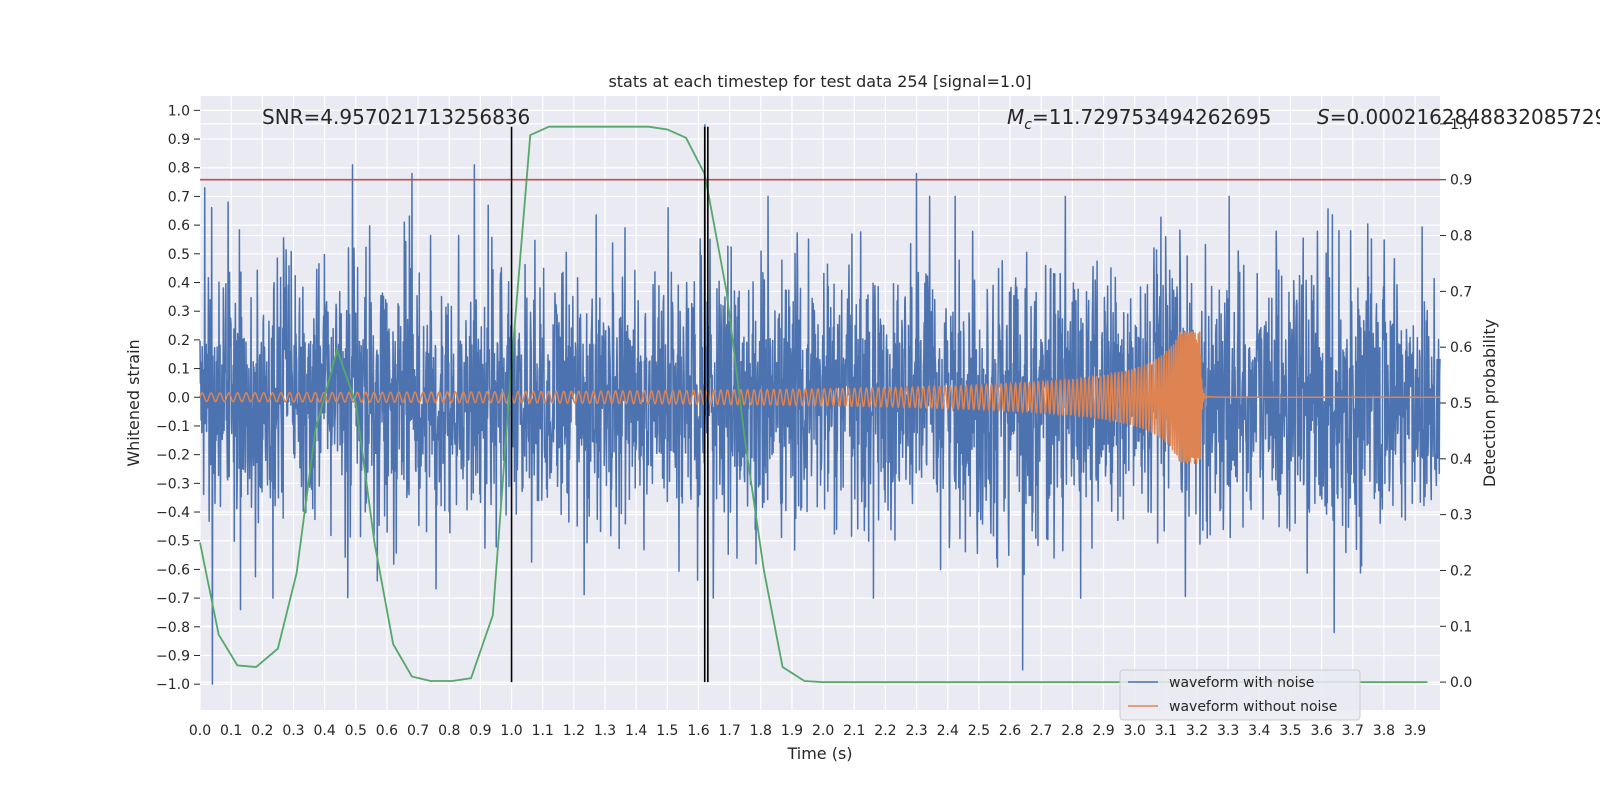 The width and height of the screenshot is (1600, 800). I want to click on snr-annotation: SNR=4.957021713256836, so click(396, 117).